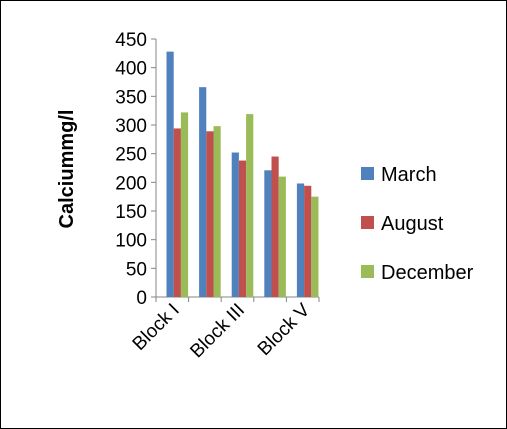  Describe the element at coordinates (250, 205) in the screenshot. I see `bar-december-block-iii` at that location.